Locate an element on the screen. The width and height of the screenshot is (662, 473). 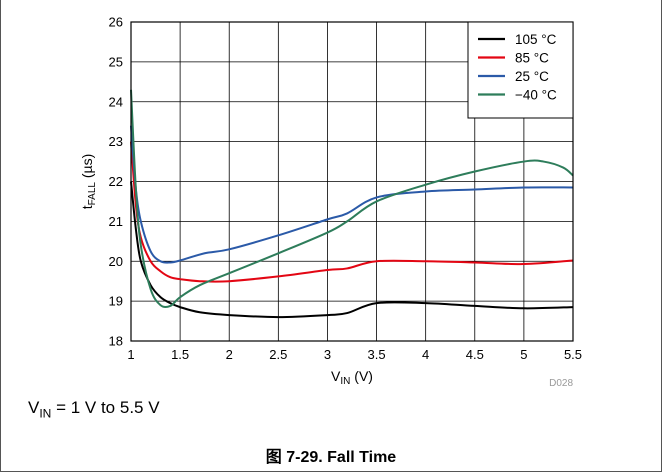
x-tick-labels: 1 1.5 2 2.5 3 3.5 4 4.5 5 5.5 is located at coordinates (354, 354).